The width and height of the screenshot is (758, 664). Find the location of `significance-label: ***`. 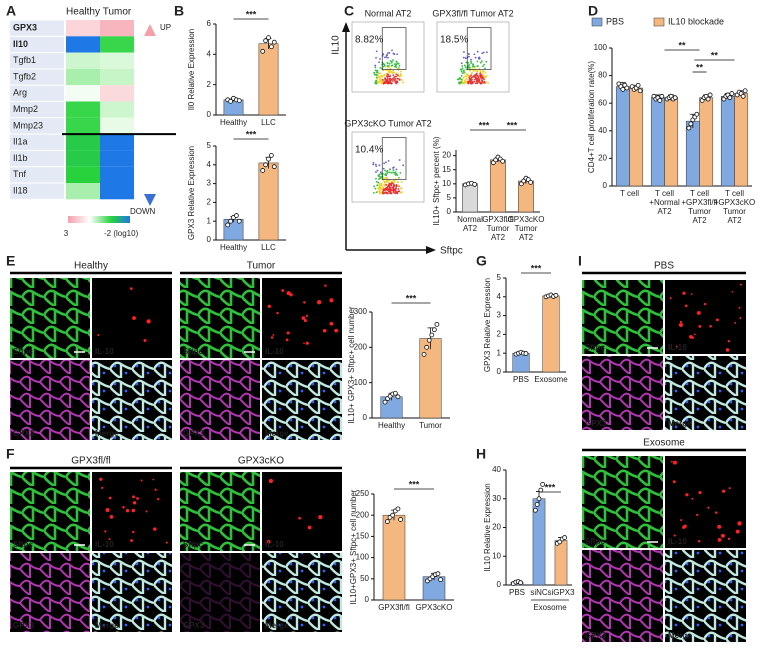

significance-label: *** is located at coordinates (251, 14).